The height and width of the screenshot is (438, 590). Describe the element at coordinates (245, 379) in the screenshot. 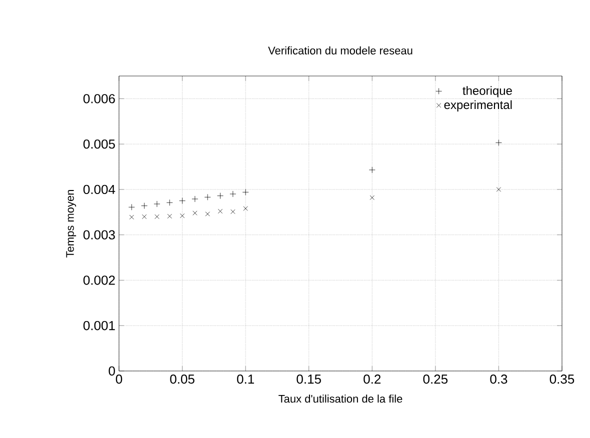

I see `x-tick-label: 0.1` at that location.